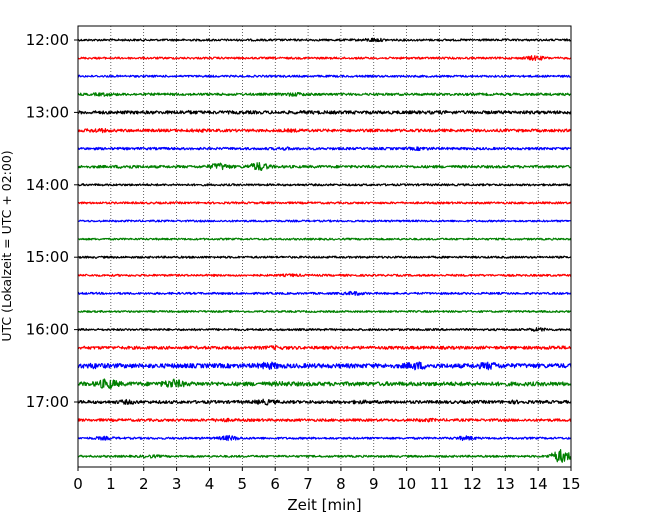 The width and height of the screenshot is (650, 524). I want to click on x-tick-label: 2, so click(144, 484).